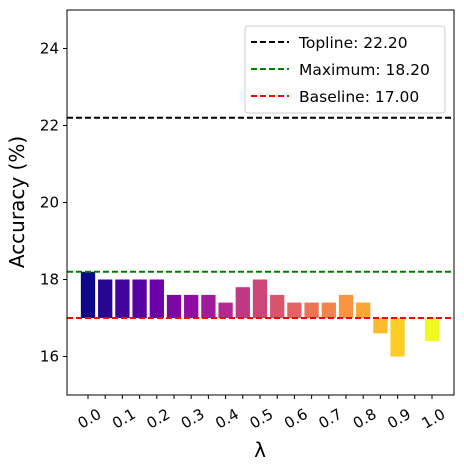  Describe the element at coordinates (90, 419) in the screenshot. I see `x-tick-label: 0.0` at that location.